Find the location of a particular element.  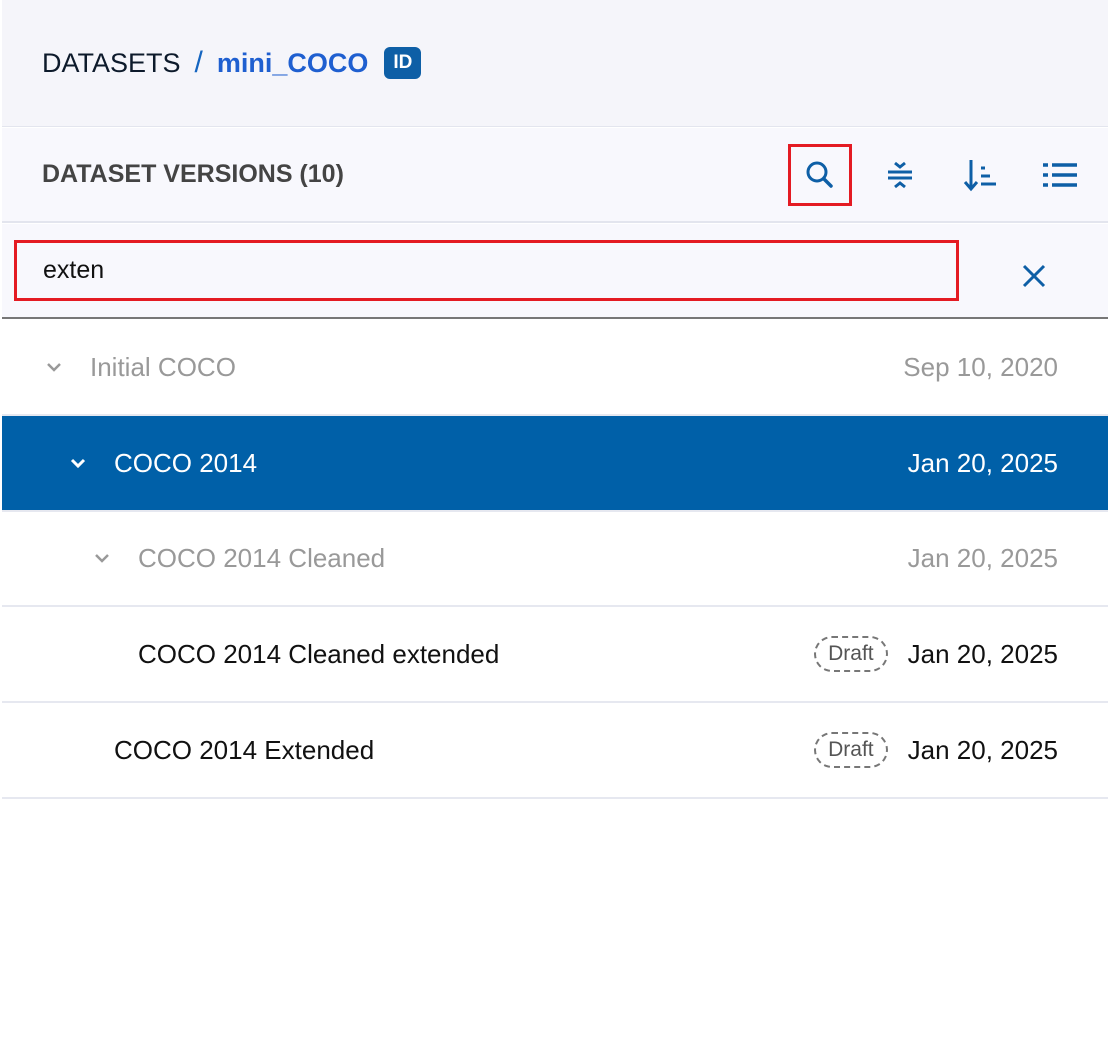

collapse-icon is located at coordinates (900, 174).